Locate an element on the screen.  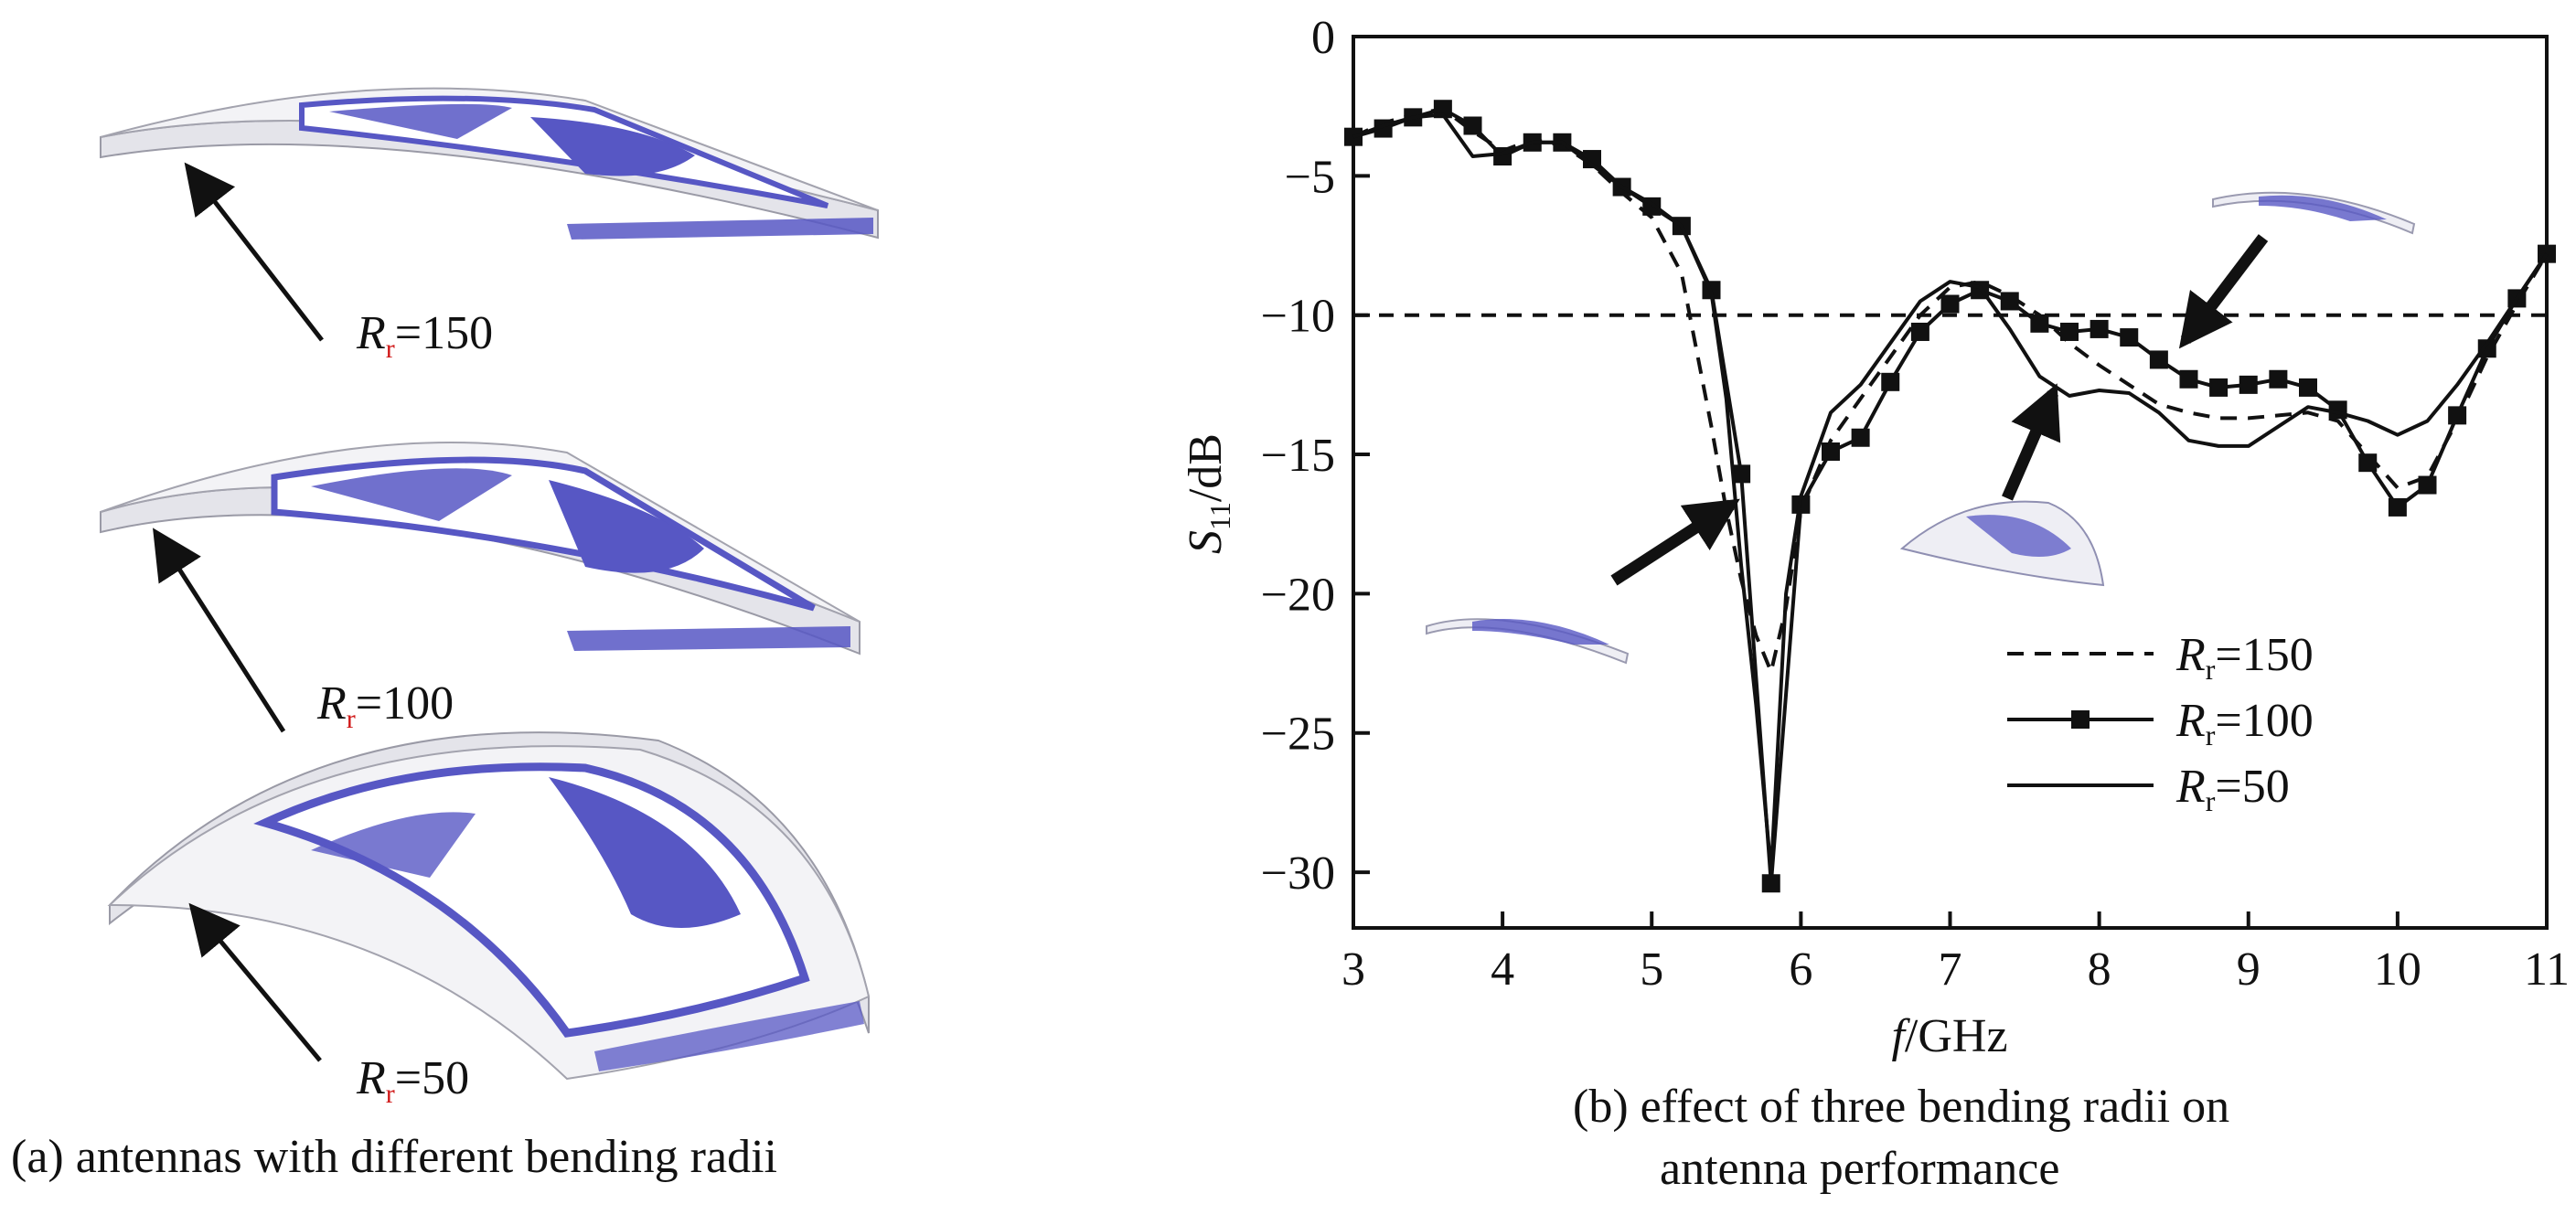
y-axis-label: S11/dB is located at coordinates (1208, 494).